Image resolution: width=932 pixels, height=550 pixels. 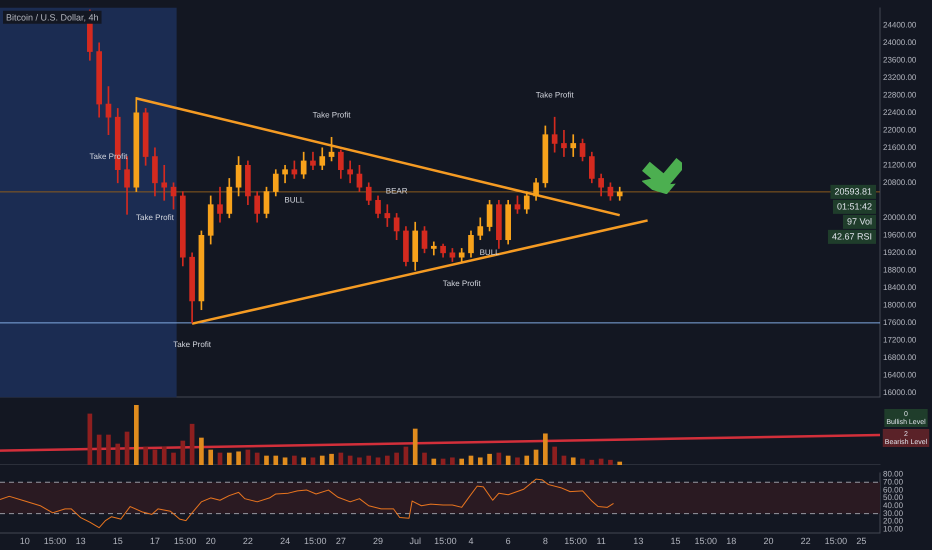 What do you see at coordinates (893, 497) in the screenshot?
I see `y-tick-label: 50.00` at bounding box center [893, 497].